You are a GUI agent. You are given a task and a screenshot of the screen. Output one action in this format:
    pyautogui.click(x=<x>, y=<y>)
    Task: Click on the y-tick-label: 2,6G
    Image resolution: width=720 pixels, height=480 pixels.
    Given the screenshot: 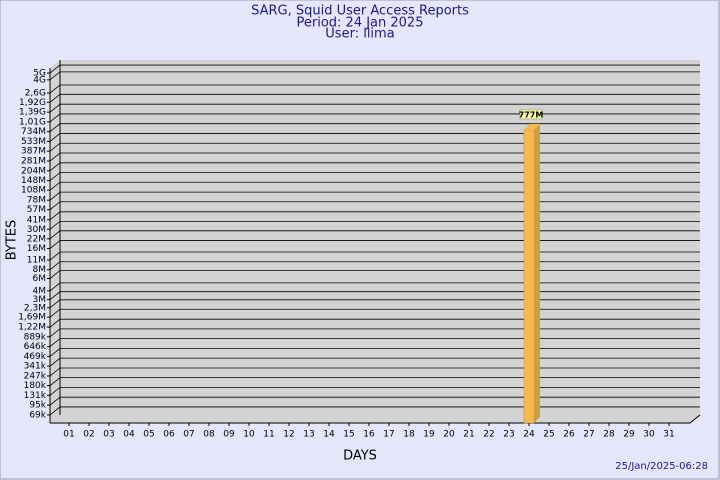 What is the action you would take?
    pyautogui.click(x=35, y=94)
    